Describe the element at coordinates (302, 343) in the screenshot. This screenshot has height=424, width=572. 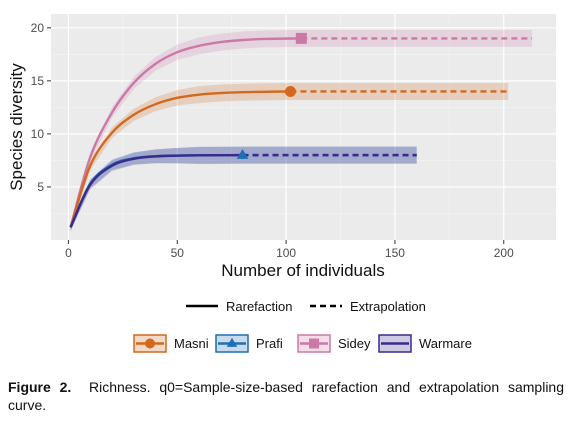
I see `series-legend: Masni Prafi Sidey Warmare` at that location.